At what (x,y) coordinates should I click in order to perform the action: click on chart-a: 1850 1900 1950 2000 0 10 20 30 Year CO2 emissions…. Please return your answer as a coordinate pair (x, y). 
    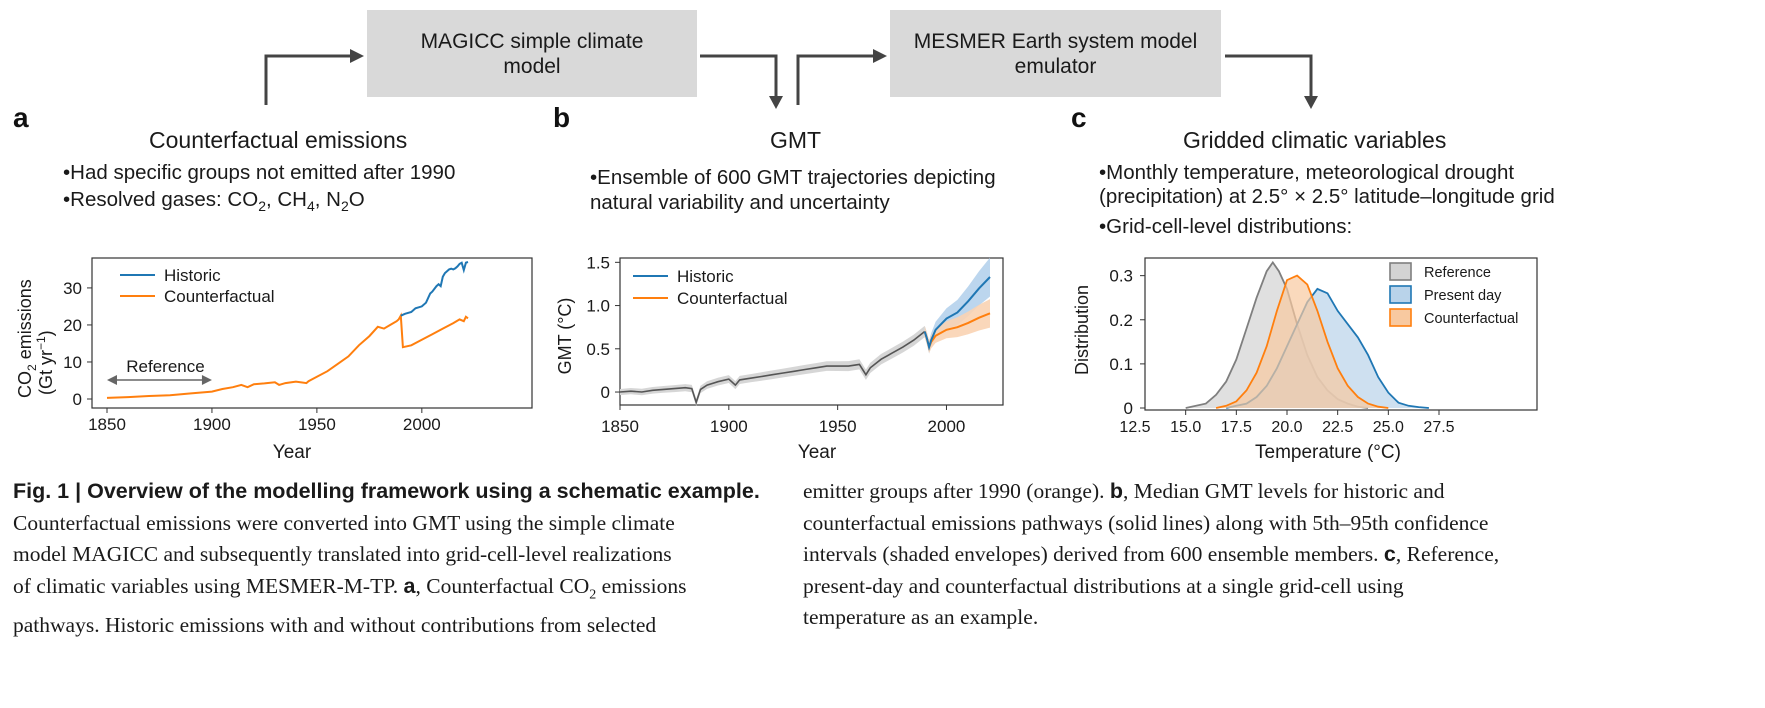
    Looking at the image, I should click on (274, 360).